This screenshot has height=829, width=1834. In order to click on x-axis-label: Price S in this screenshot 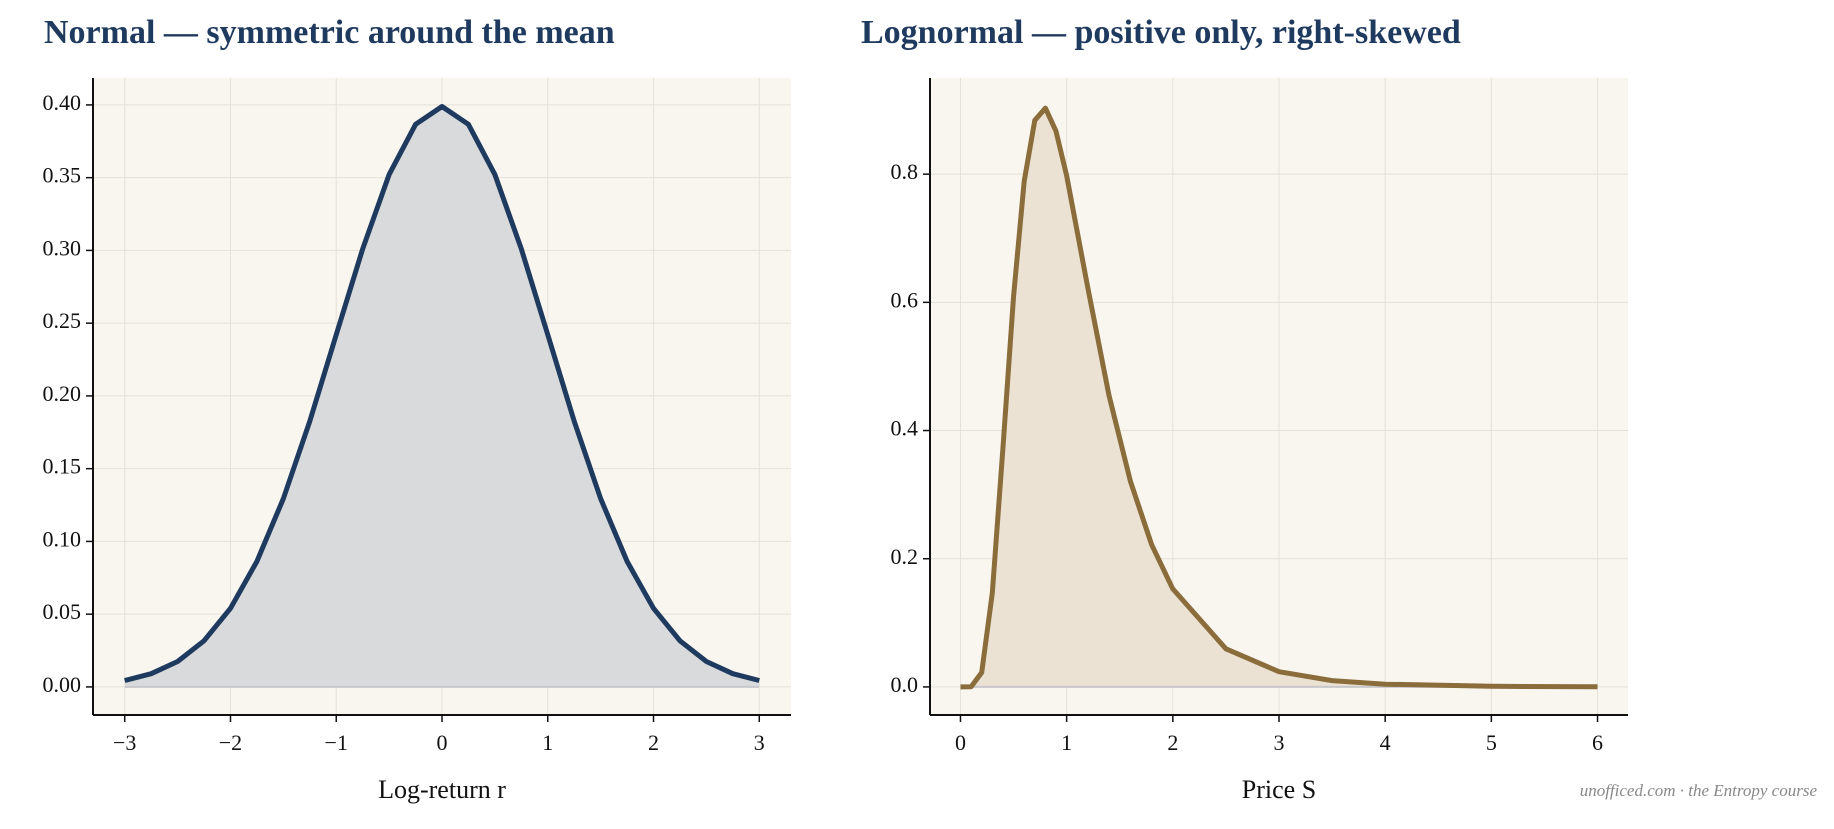, I will do `click(1279, 789)`.